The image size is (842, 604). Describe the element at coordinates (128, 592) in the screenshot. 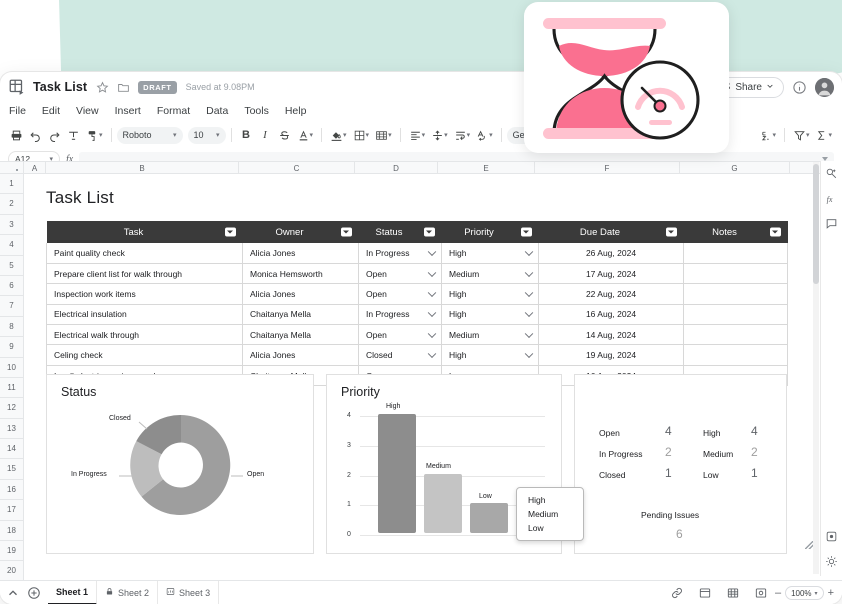

I see `sheet-tab-2: Sheet 2` at that location.